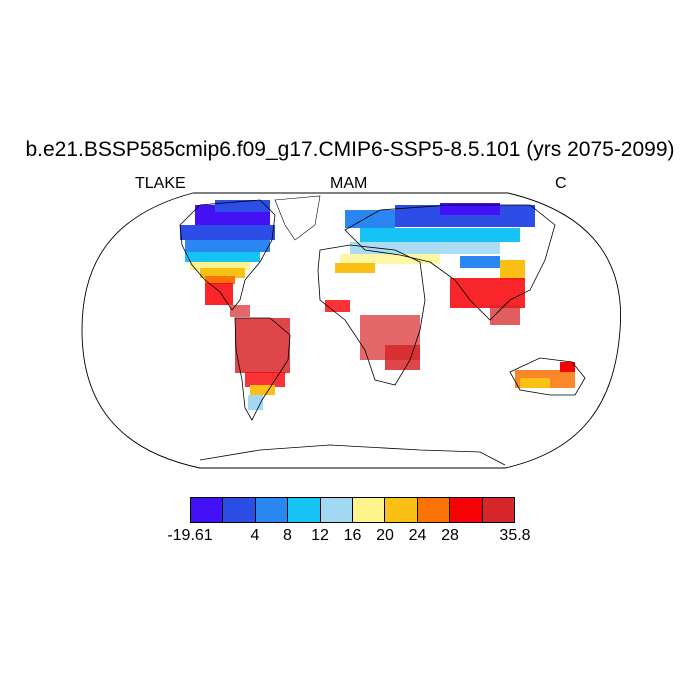 This screenshot has width=700, height=700. I want to click on colorbar-tick-label: 12, so click(320, 535).